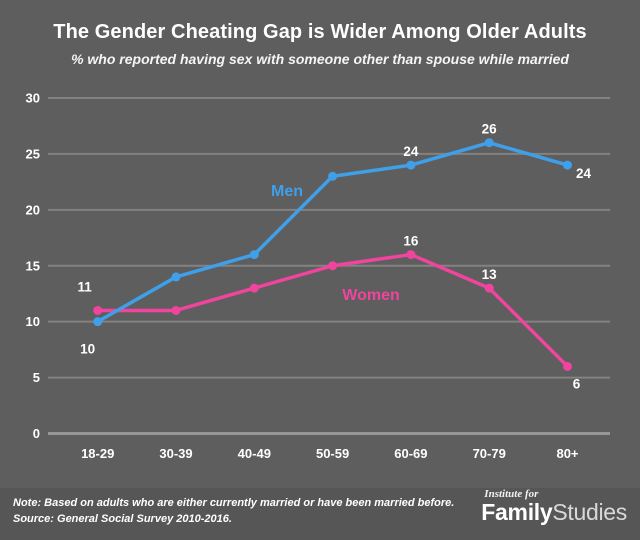 The image size is (640, 540). What do you see at coordinates (490, 129) in the screenshot?
I see `data-point-label: 26` at bounding box center [490, 129].